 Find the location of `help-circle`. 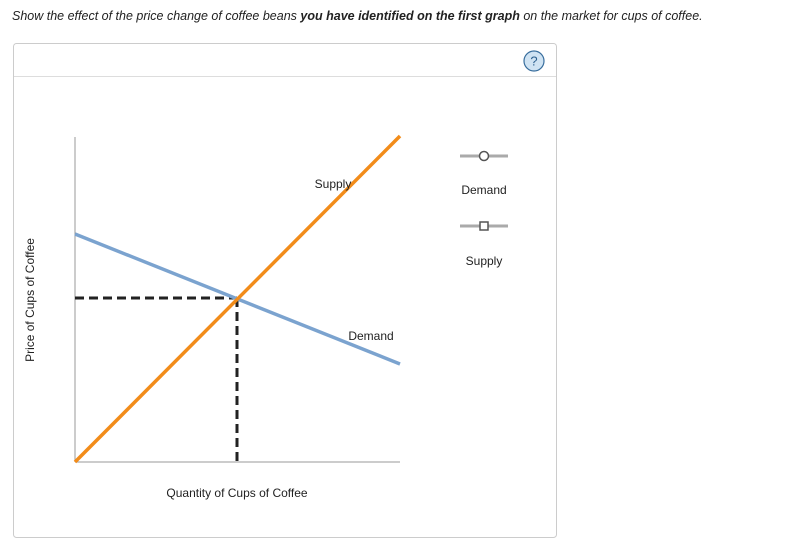

help-circle is located at coordinates (534, 61).